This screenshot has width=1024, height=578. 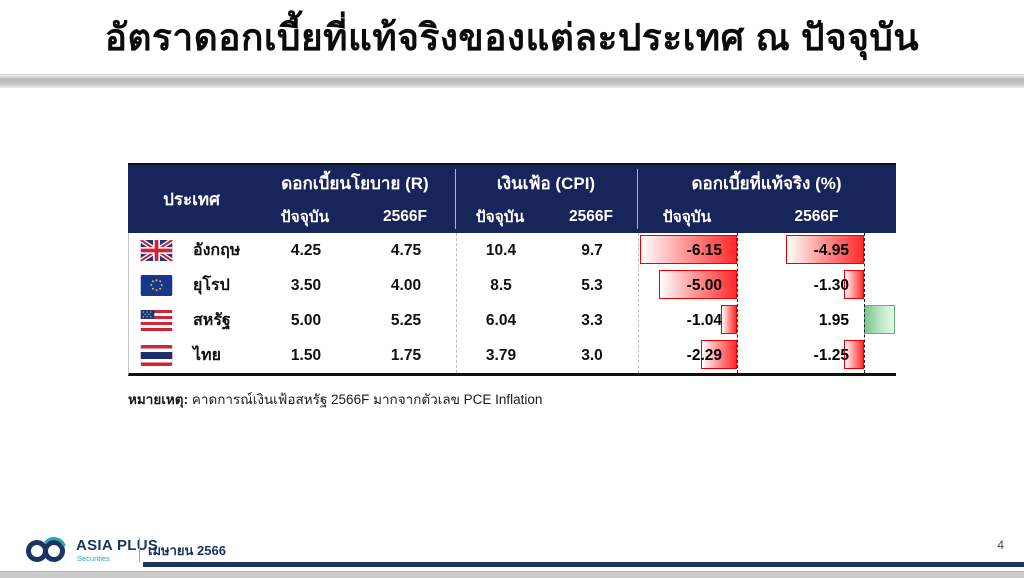 I want to click on policy-2566f-value: 5.25, so click(x=406, y=320).